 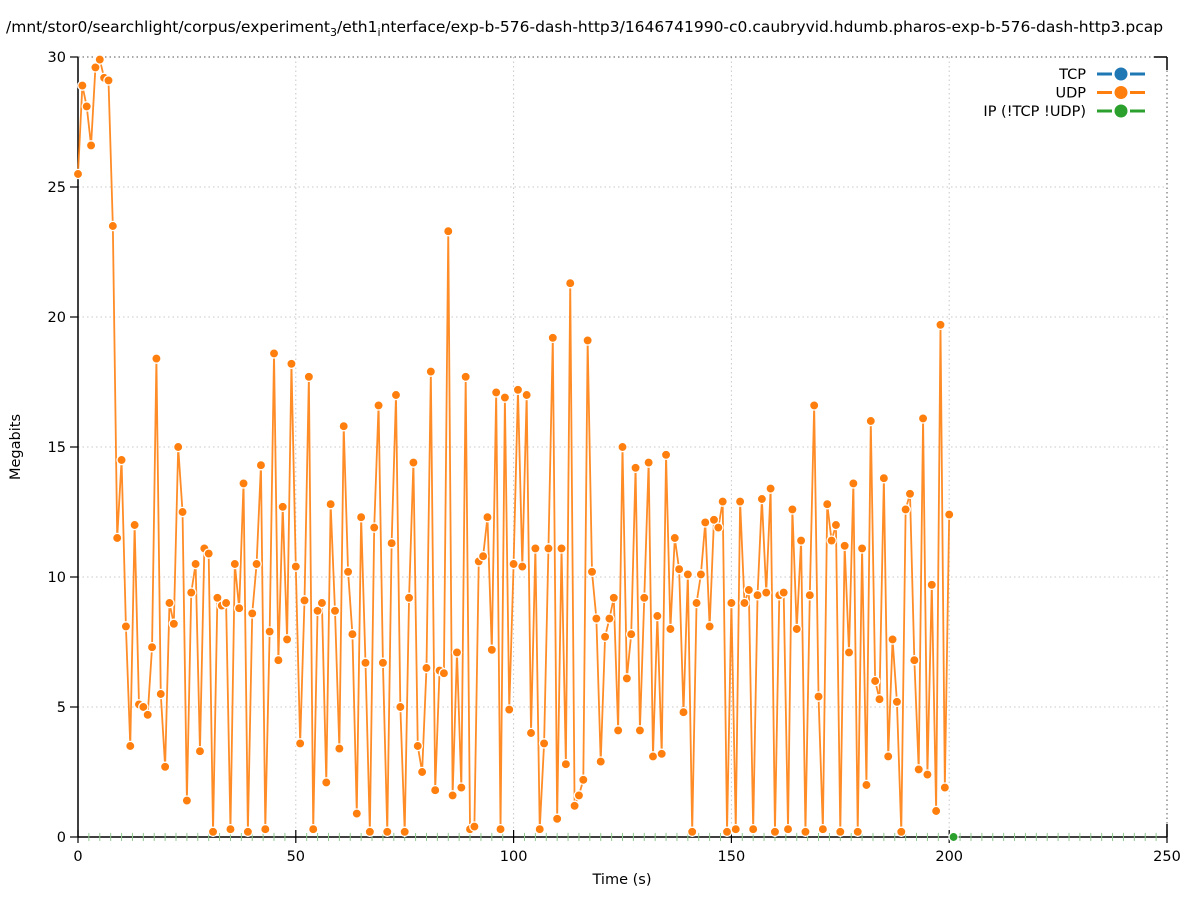 What do you see at coordinates (1072, 75) in the screenshot?
I see `legend-label-tcp: TCP` at bounding box center [1072, 75].